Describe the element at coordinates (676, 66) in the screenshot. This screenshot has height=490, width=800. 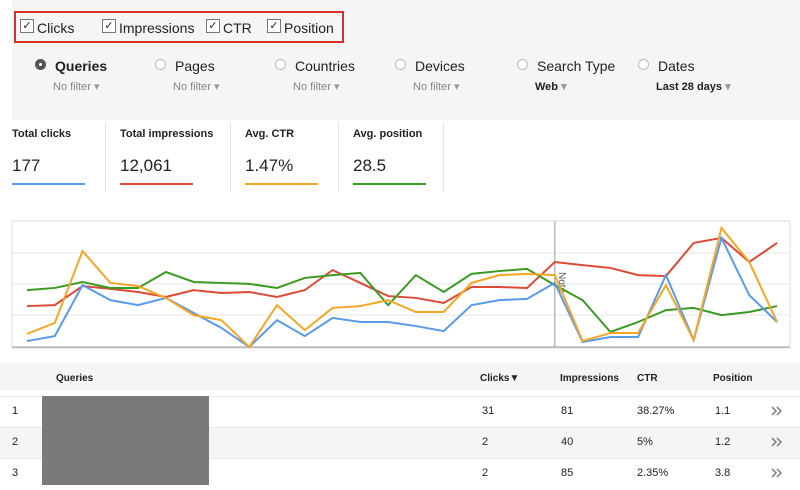
I see `filter-label: Dates` at that location.